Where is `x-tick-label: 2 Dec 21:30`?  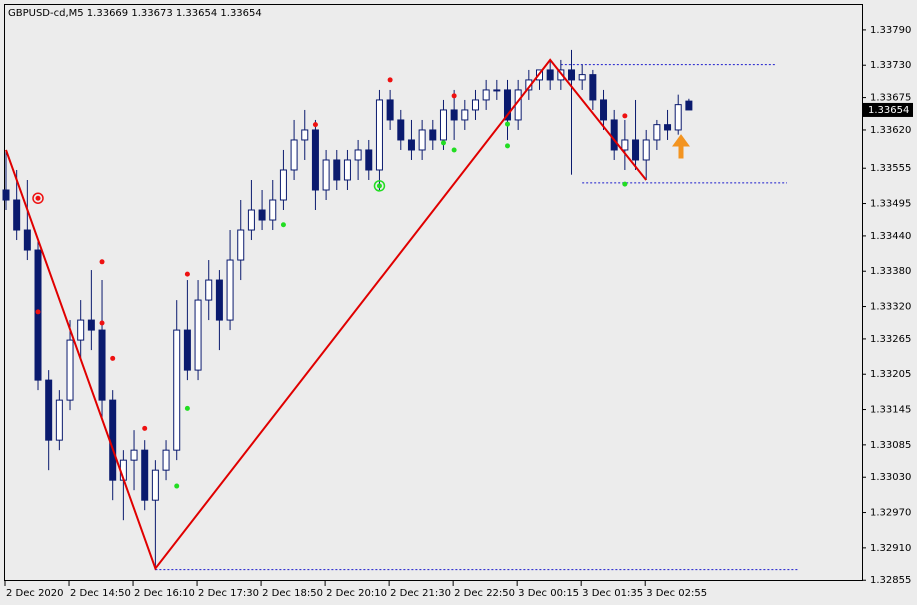 x-tick-label: 2 Dec 21:30 is located at coordinates (420, 593).